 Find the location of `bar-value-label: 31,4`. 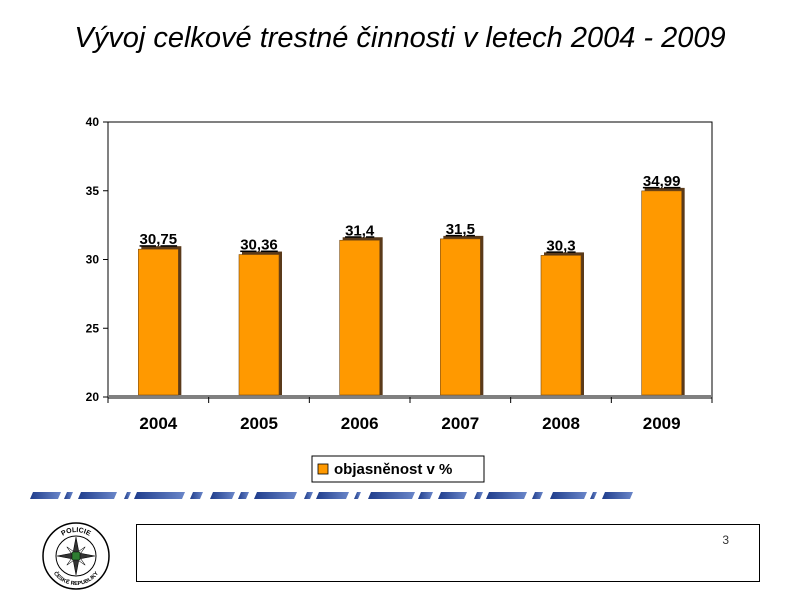

bar-value-label: 31,4 is located at coordinates (360, 230).